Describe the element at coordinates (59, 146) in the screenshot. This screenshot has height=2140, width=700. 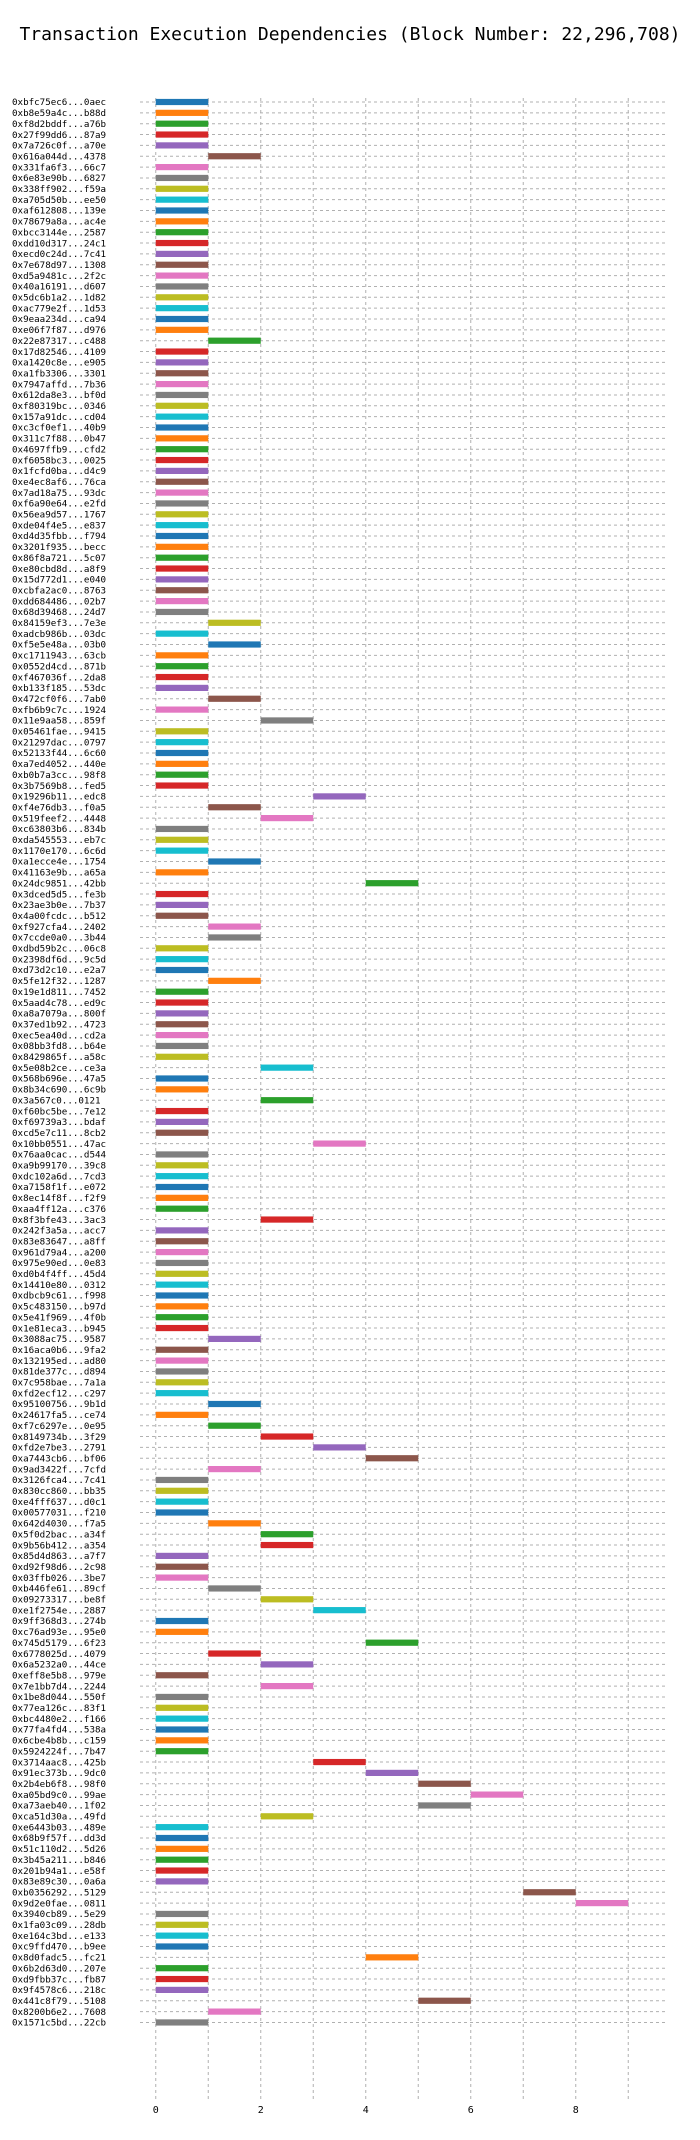
I see `y-tick-label: 0x7a726c0f...a70e` at that location.